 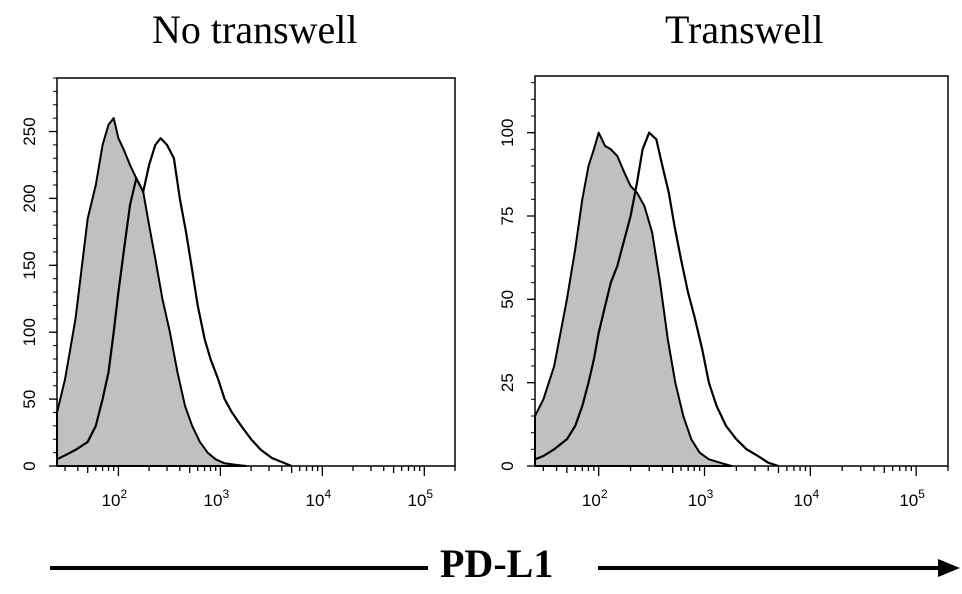 What do you see at coordinates (29, 265) in the screenshot?
I see `y-tick-label: 150` at bounding box center [29, 265].